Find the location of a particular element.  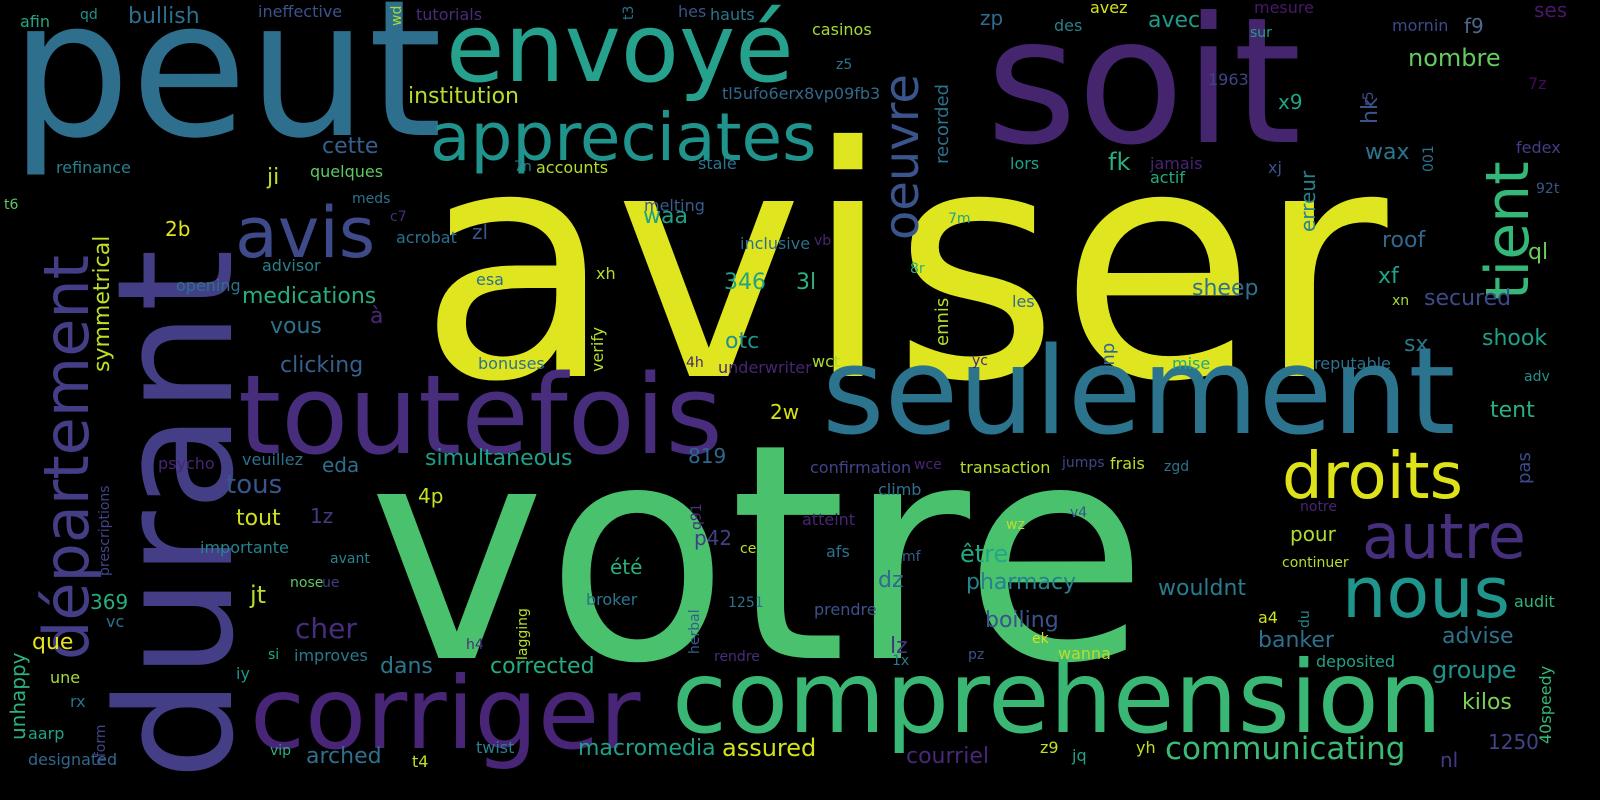

word: fedex is located at coordinates (1538, 147).